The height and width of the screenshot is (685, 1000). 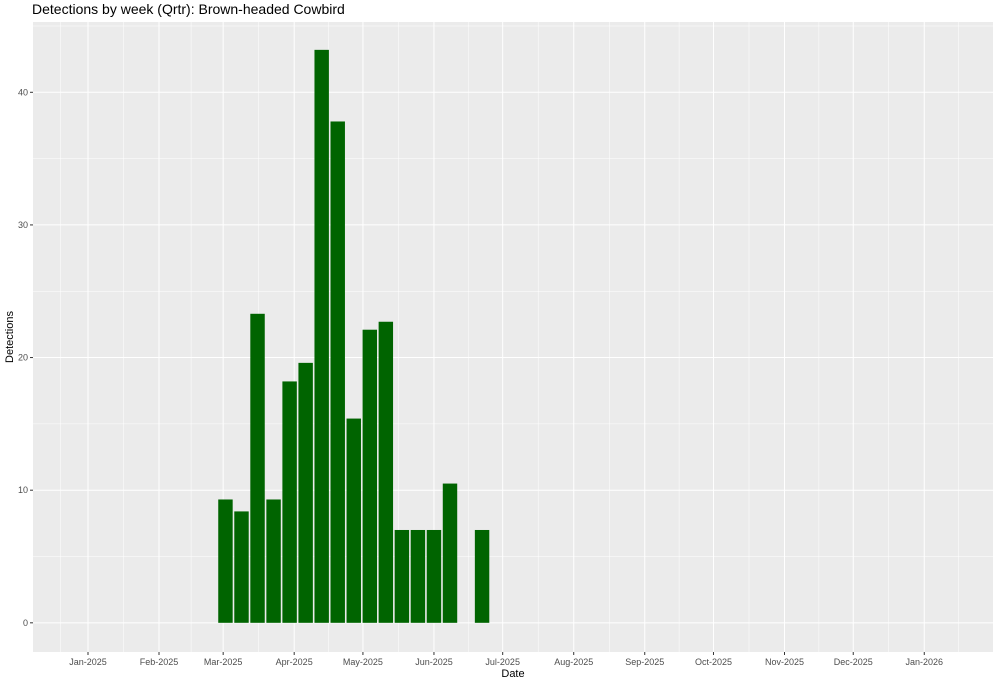 I want to click on y-axis: 0 10 20 30 40, so click(x=25, y=357).